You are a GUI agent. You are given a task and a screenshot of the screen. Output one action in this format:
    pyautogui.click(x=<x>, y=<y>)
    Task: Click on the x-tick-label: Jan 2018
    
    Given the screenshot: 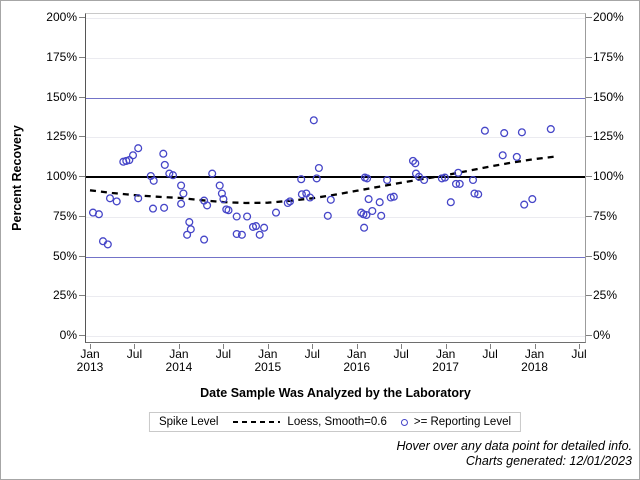 What is the action you would take?
    pyautogui.click(x=534, y=361)
    